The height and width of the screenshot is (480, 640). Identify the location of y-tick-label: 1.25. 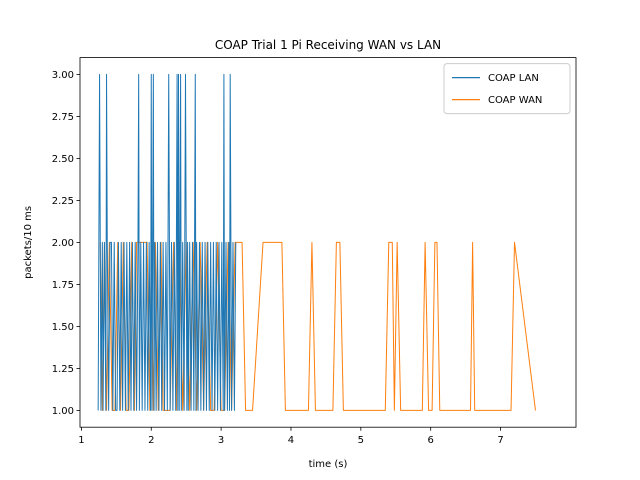
(63, 369).